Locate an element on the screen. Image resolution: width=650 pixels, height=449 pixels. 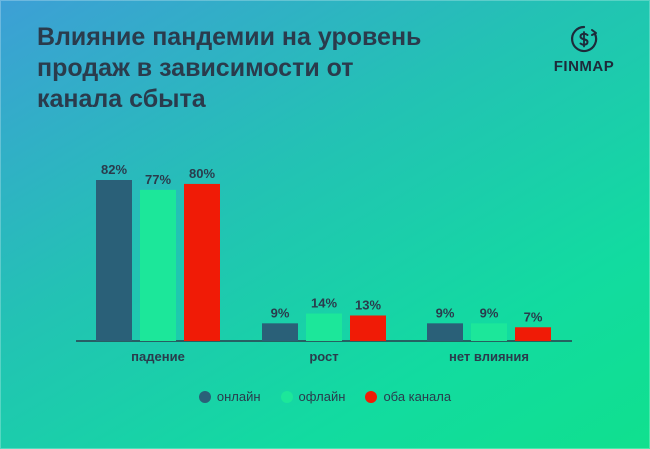
legend-label: офлайн is located at coordinates (322, 396).